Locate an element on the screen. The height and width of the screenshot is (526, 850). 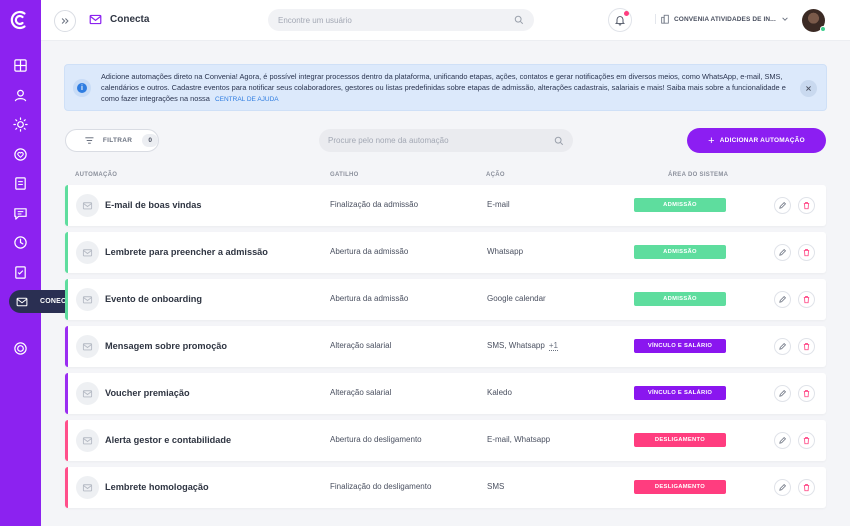
automation-action-text: SMS is located at coordinates (496, 486).